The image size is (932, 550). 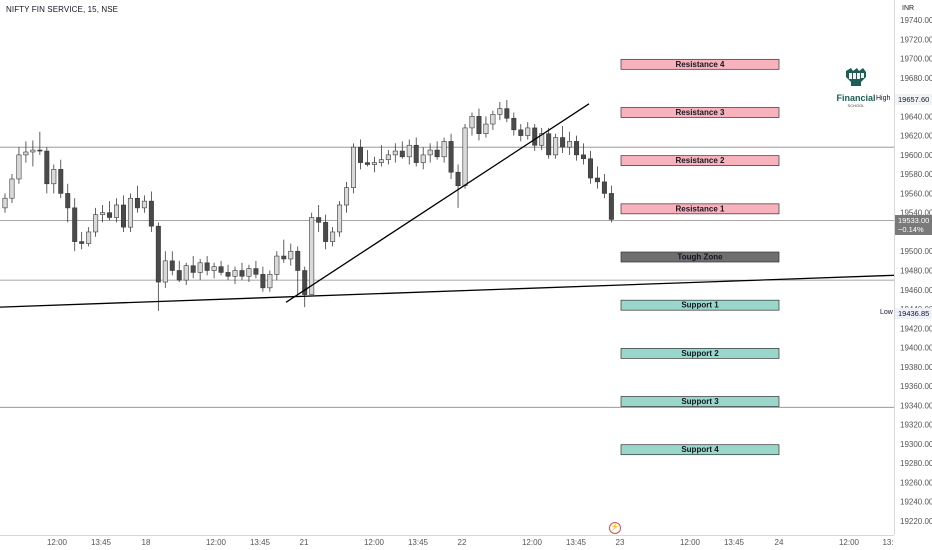 I want to click on price-tick: 19640.00, so click(x=916, y=116).